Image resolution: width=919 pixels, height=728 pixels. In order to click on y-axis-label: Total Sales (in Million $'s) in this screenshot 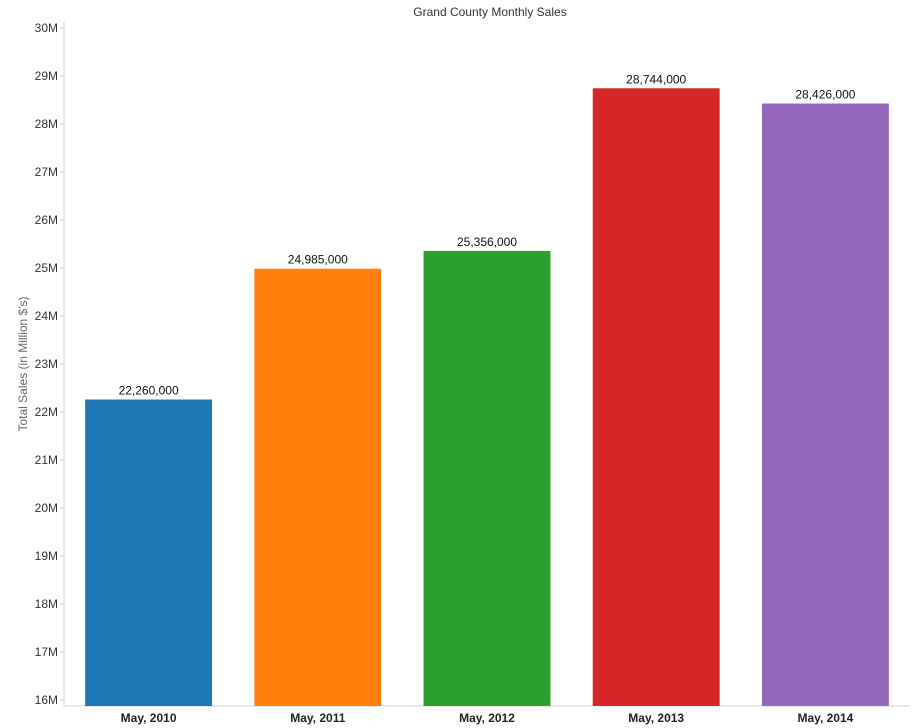, I will do `click(23, 363)`.